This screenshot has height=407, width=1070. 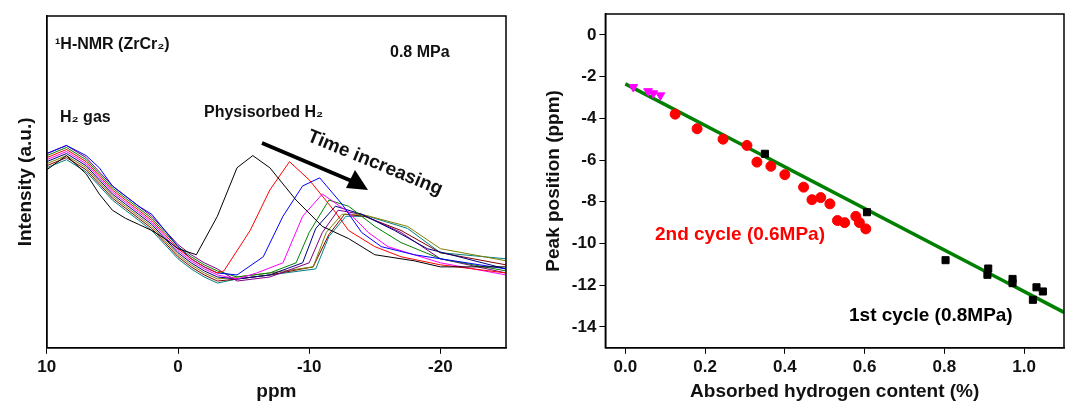 What do you see at coordinates (740, 234) in the screenshot?
I see `series-label: 2nd cycle (0.6MPa)` at bounding box center [740, 234].